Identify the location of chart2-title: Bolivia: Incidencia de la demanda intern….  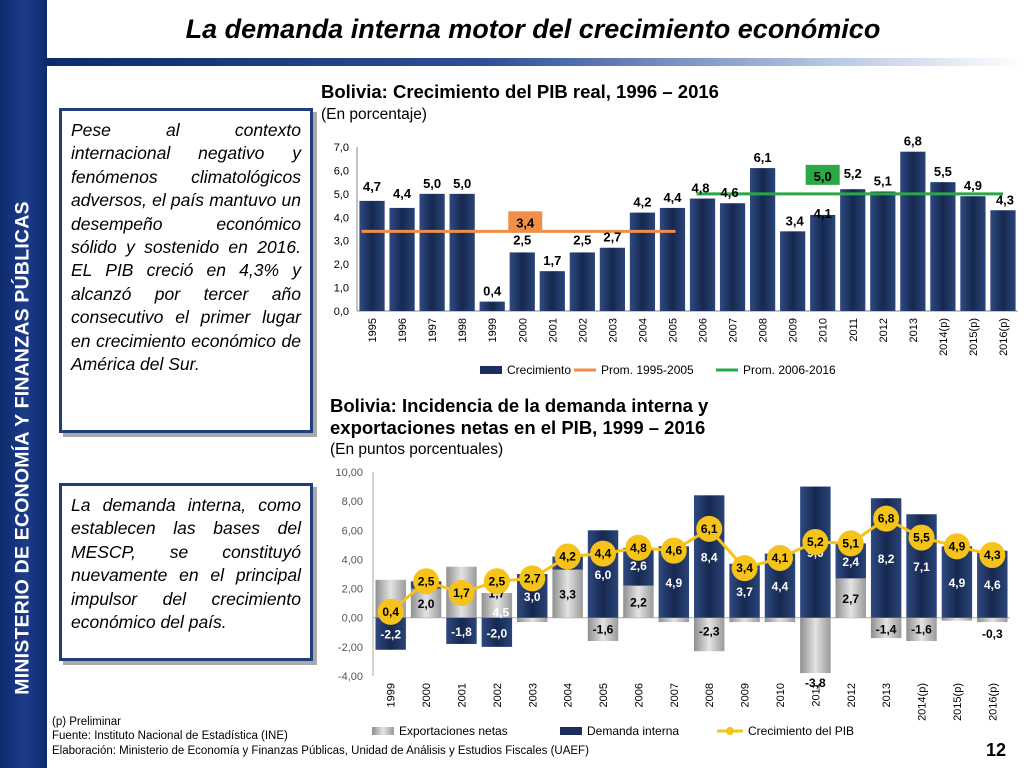
(519, 416).